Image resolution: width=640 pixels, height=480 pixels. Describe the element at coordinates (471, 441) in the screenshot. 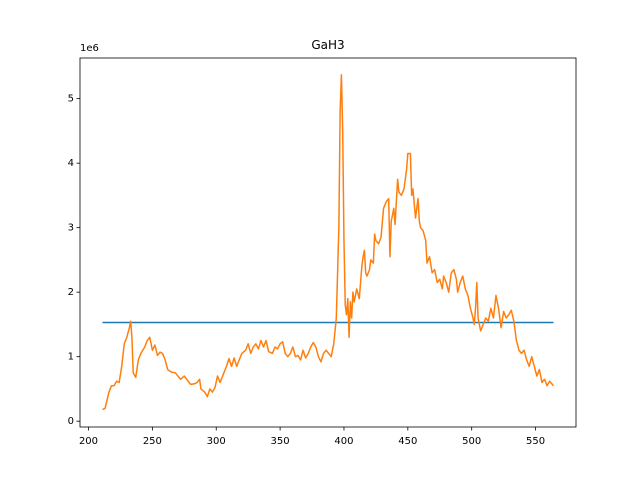

I see `x-tick-label: 500` at that location.